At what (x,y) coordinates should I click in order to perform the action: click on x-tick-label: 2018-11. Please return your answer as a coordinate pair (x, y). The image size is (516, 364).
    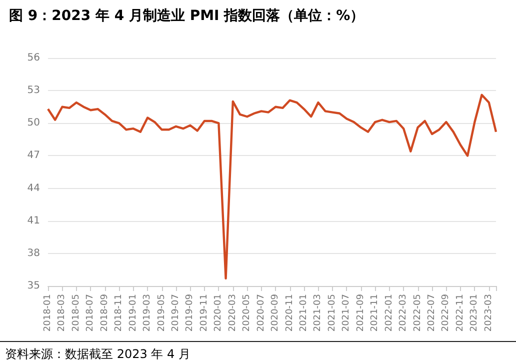
    Looking at the image, I should click on (119, 313).